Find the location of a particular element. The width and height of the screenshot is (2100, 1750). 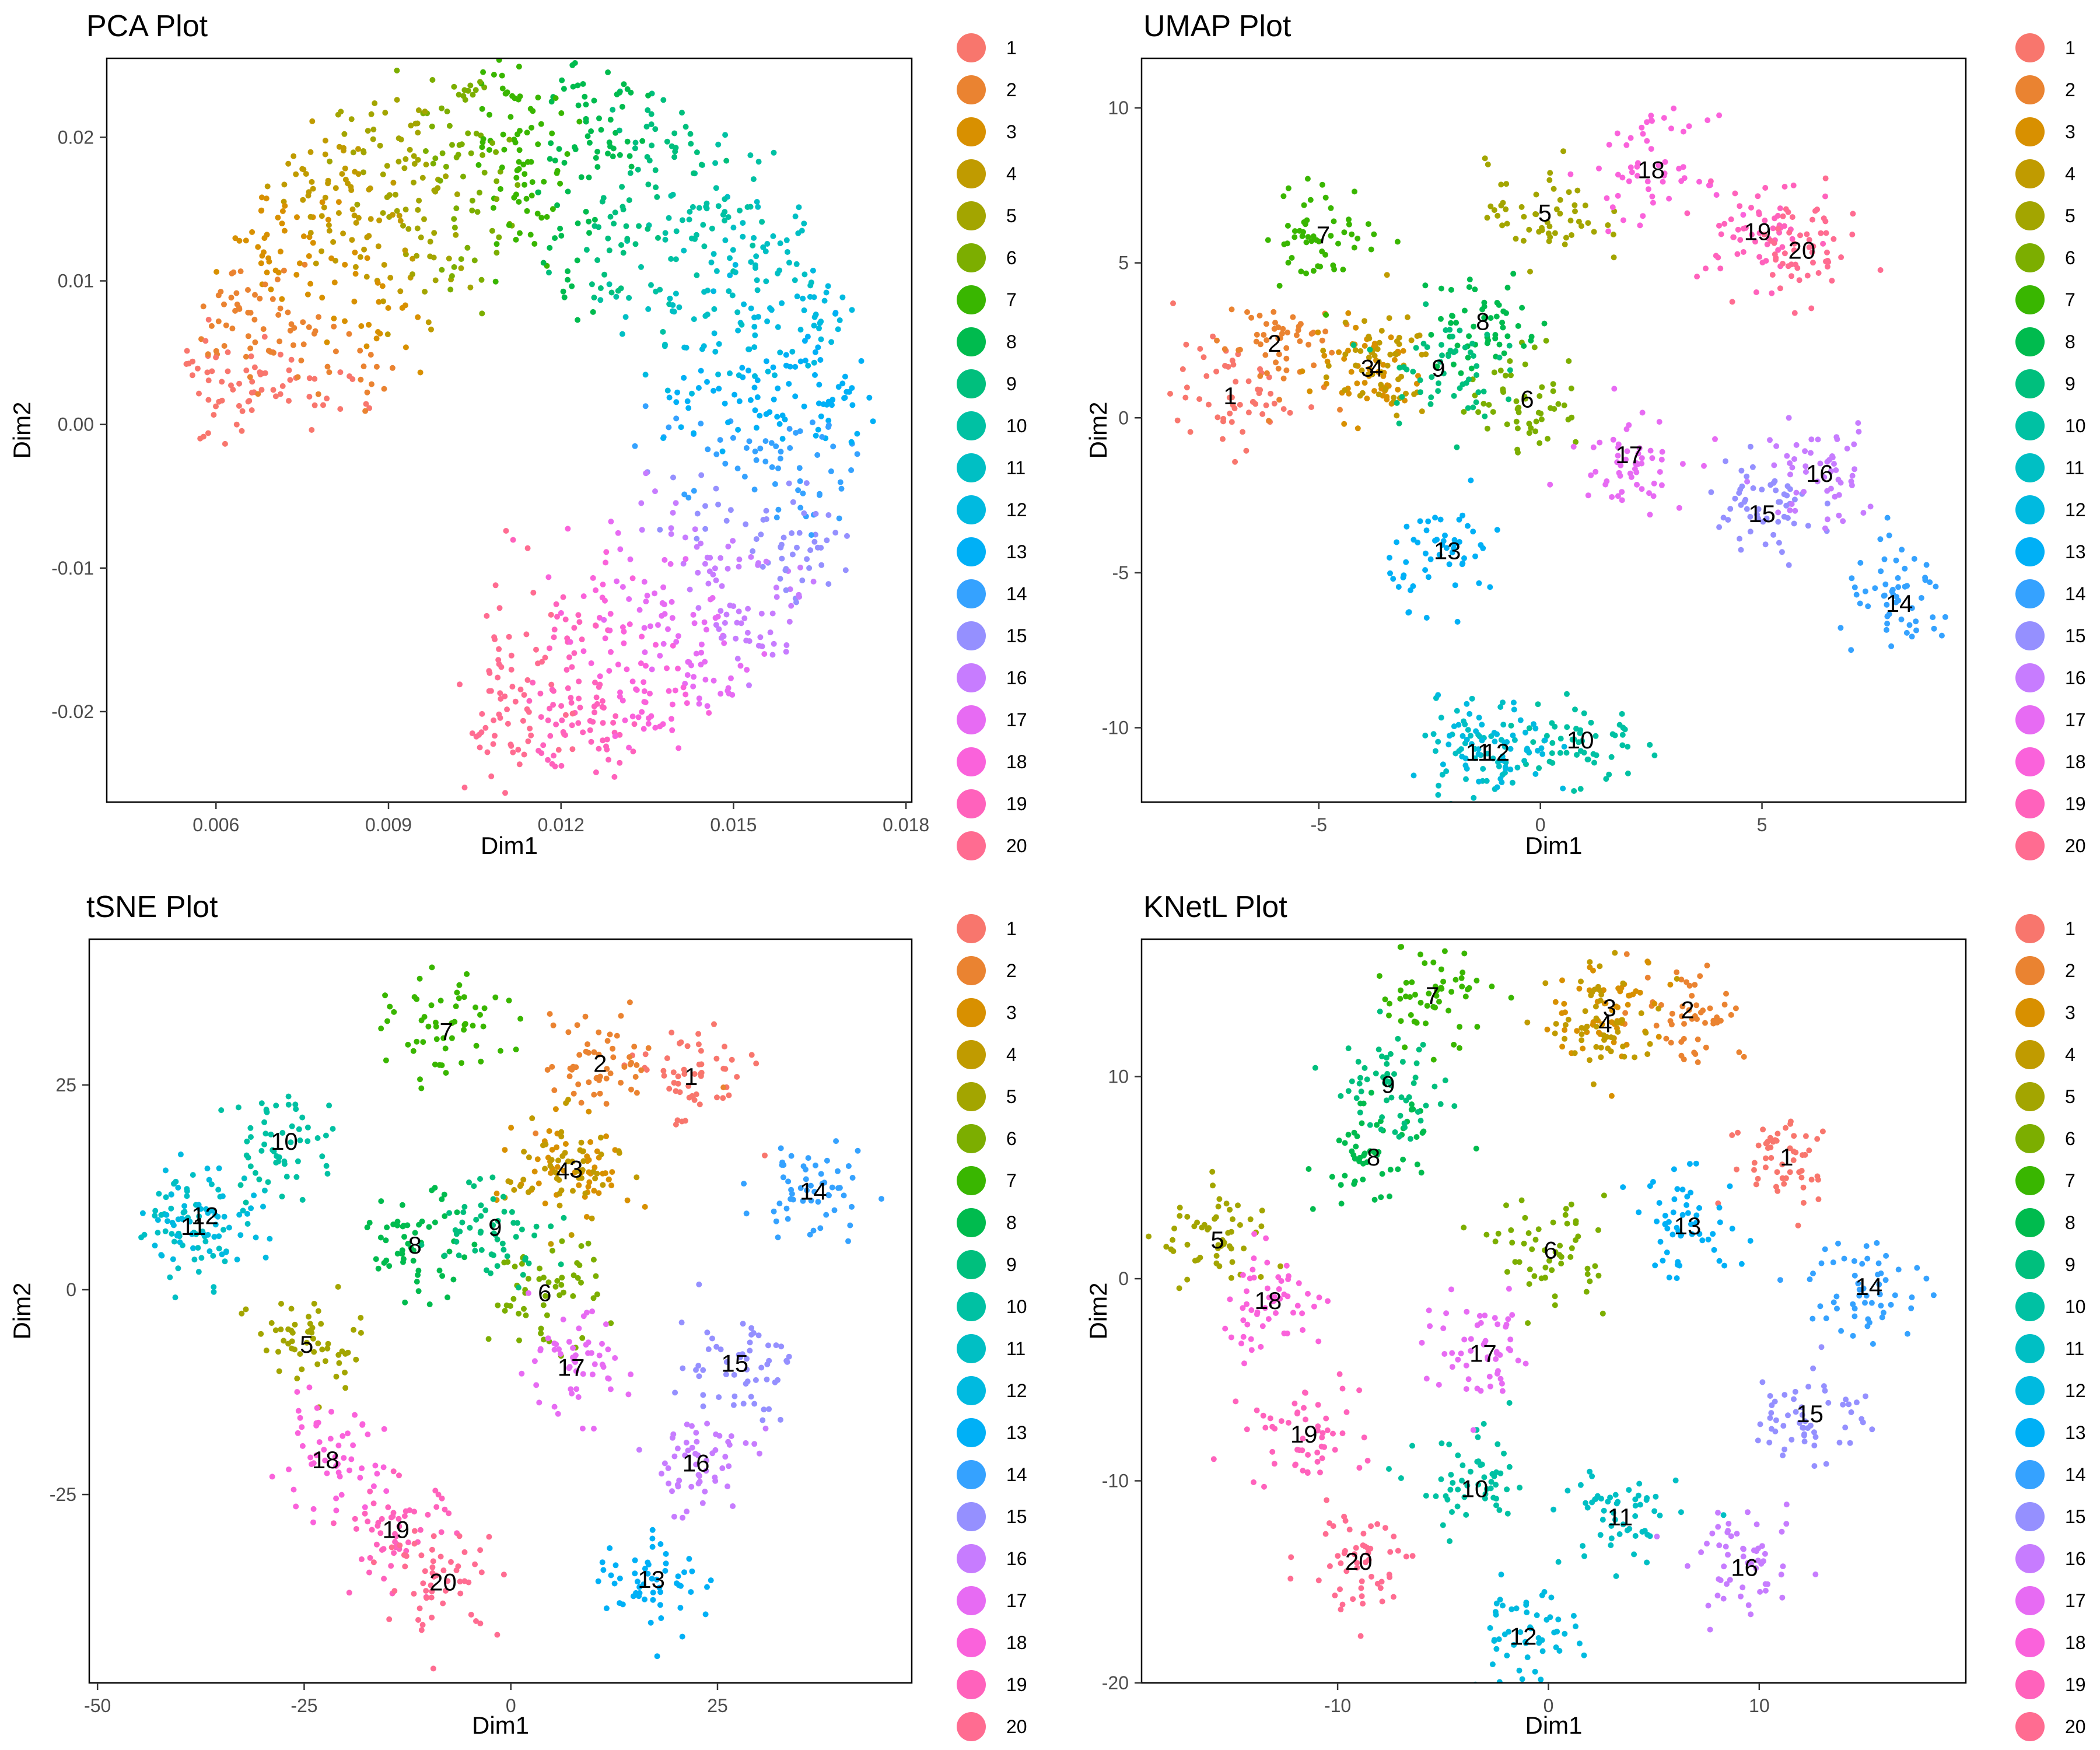

legend-label: 5 is located at coordinates (2070, 215).